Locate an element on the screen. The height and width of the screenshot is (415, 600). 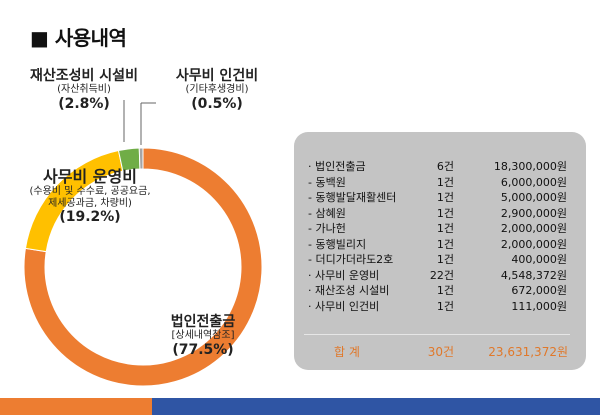
detail-row-name: · 법인전출금 is located at coordinates (337, 166).